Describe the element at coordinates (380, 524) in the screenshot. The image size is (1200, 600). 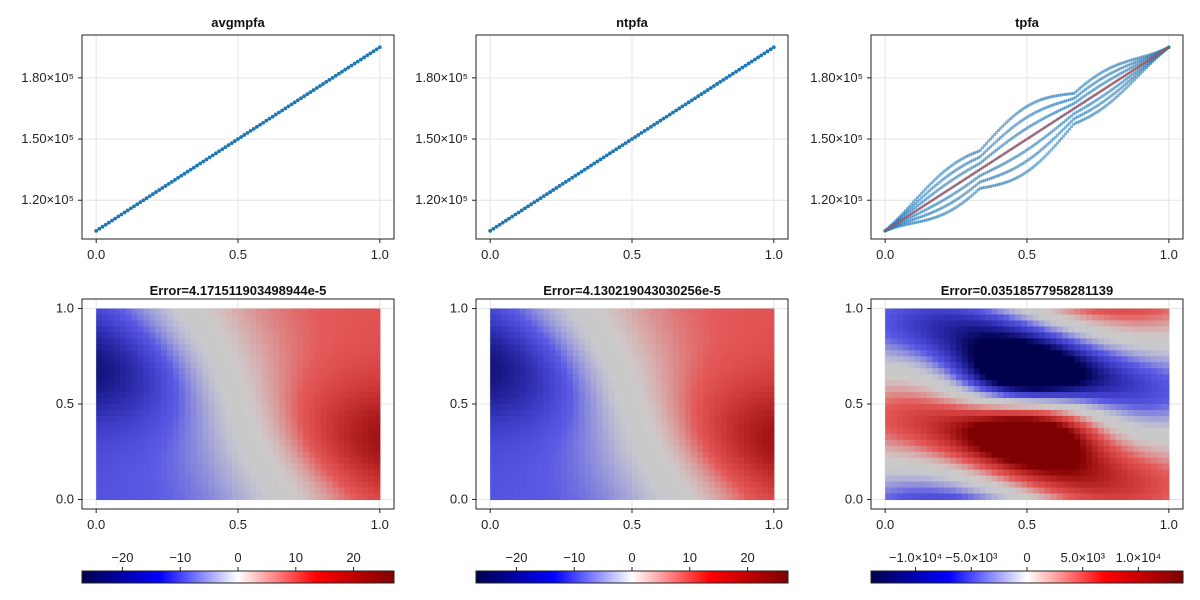
I see `x-tick-label: 1.0` at that location.